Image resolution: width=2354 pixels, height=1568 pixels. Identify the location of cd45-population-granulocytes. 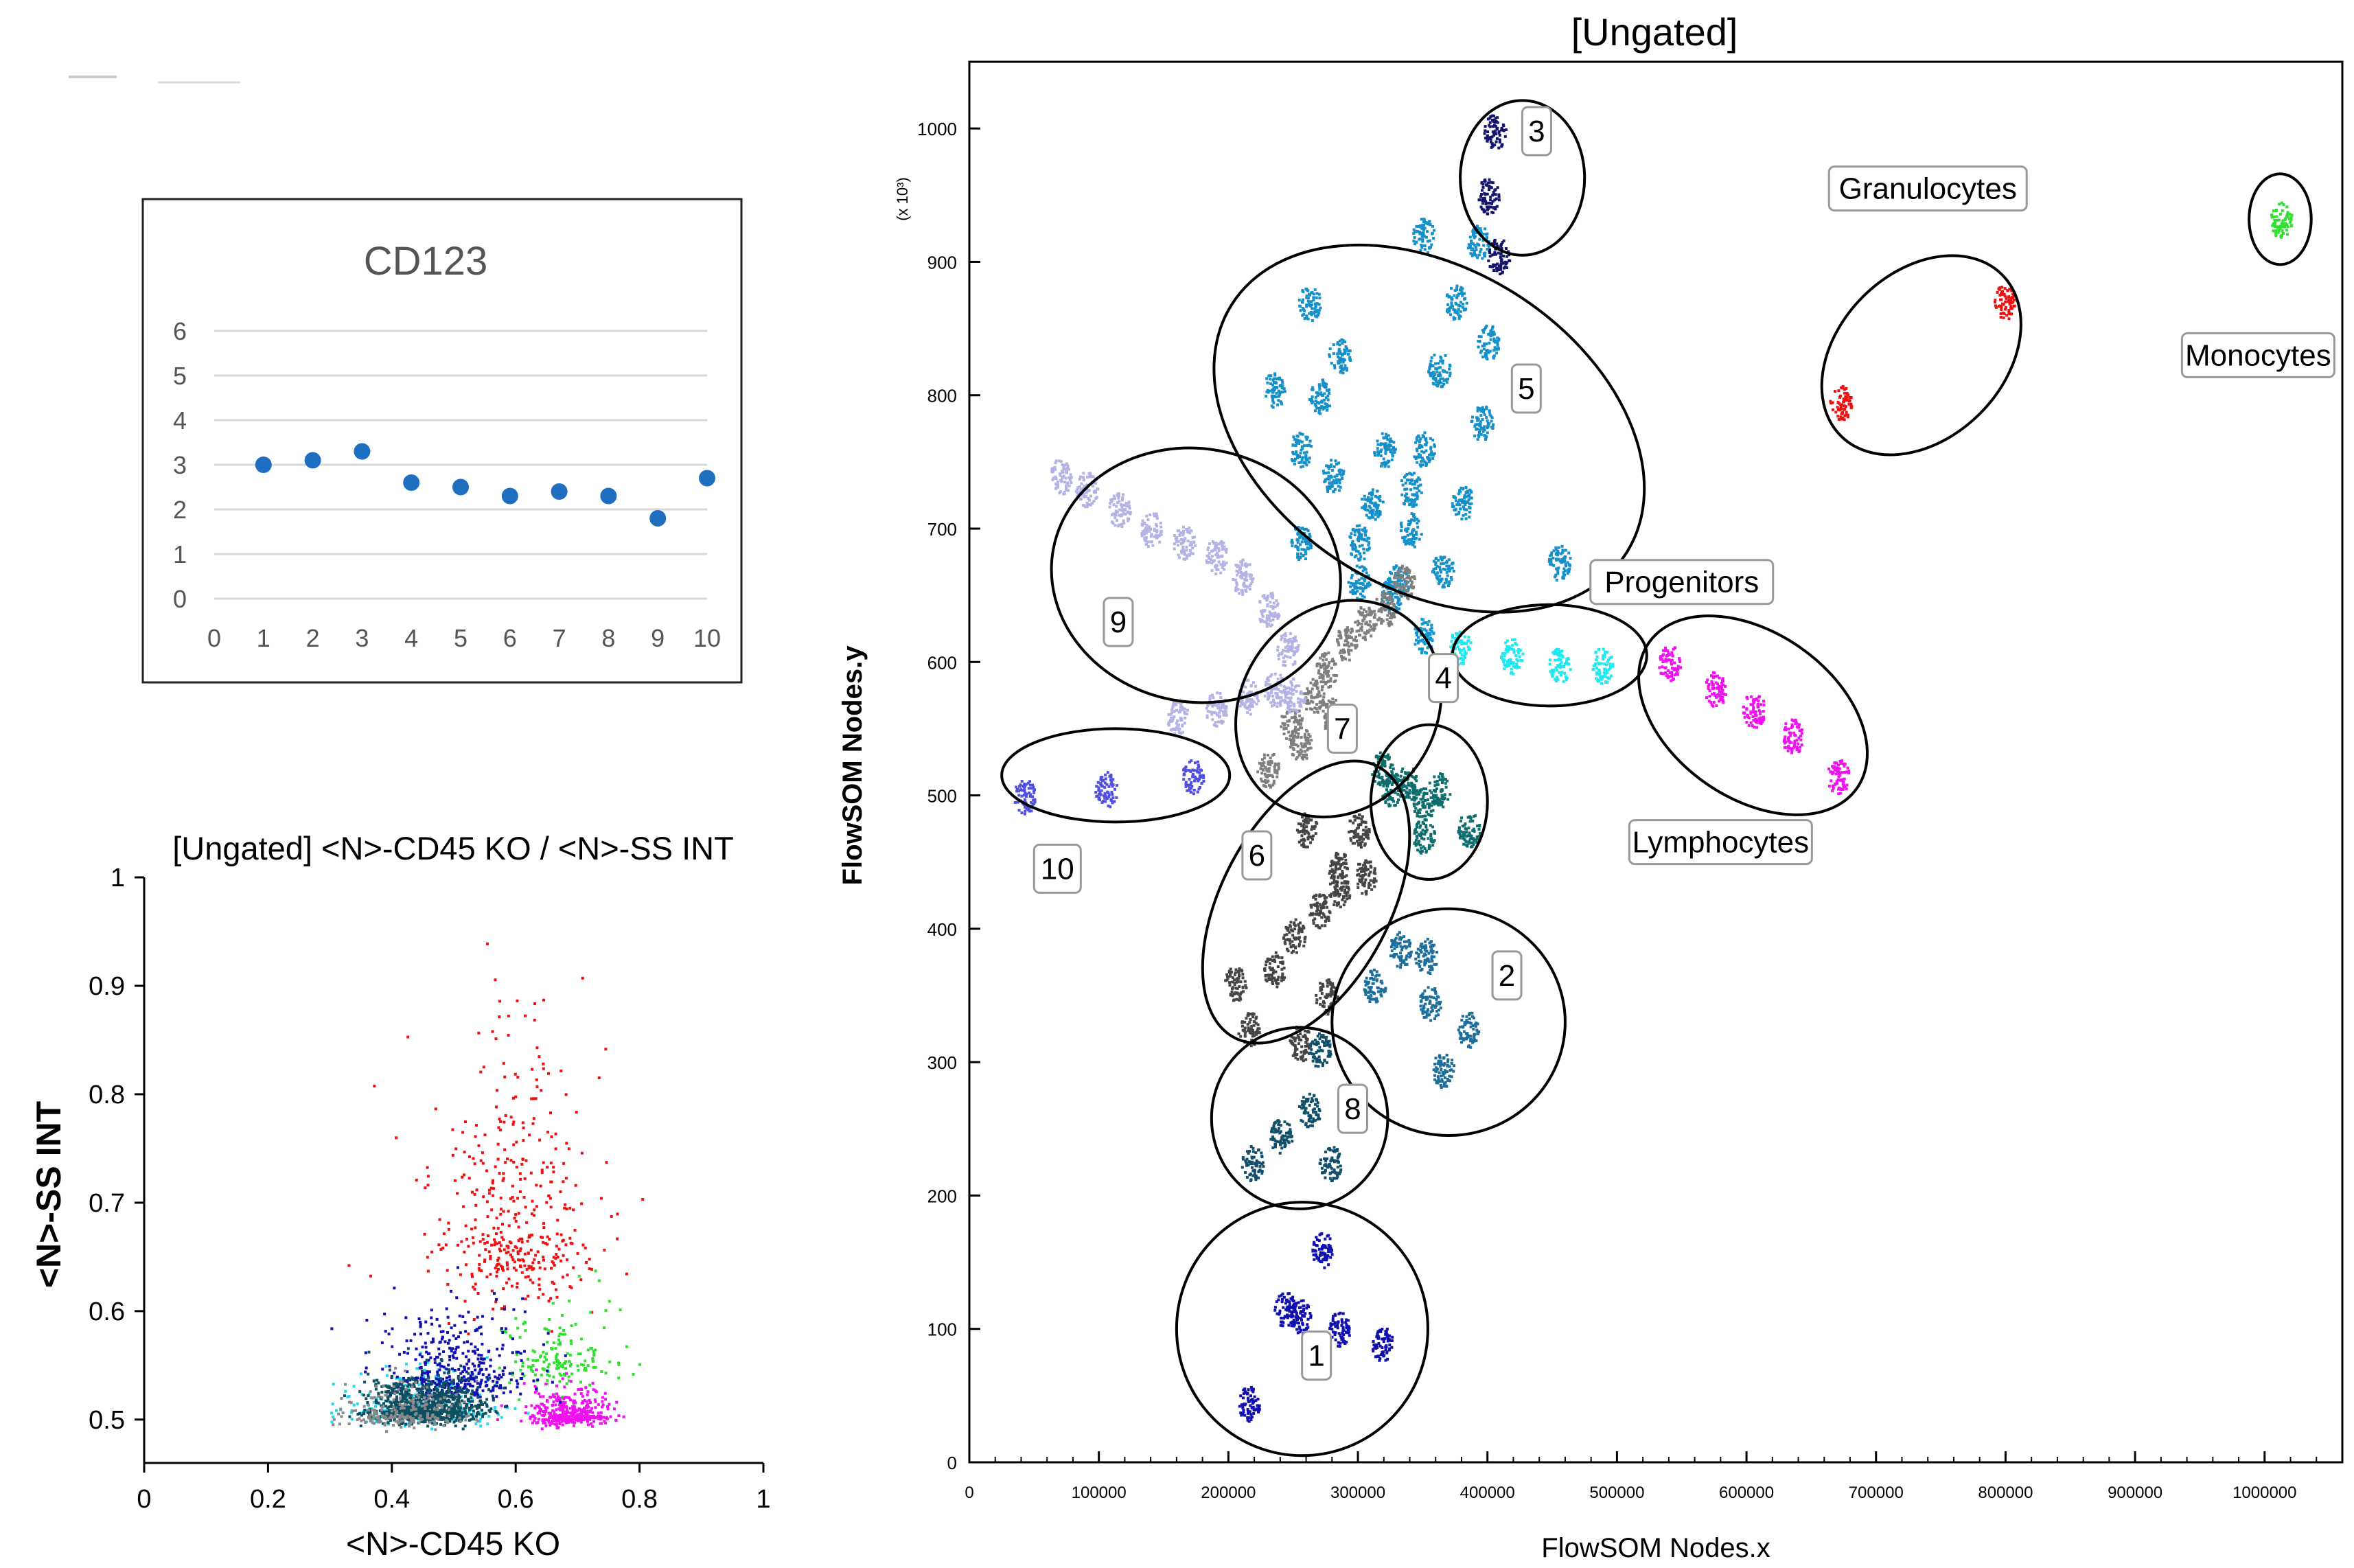
(496, 1138).